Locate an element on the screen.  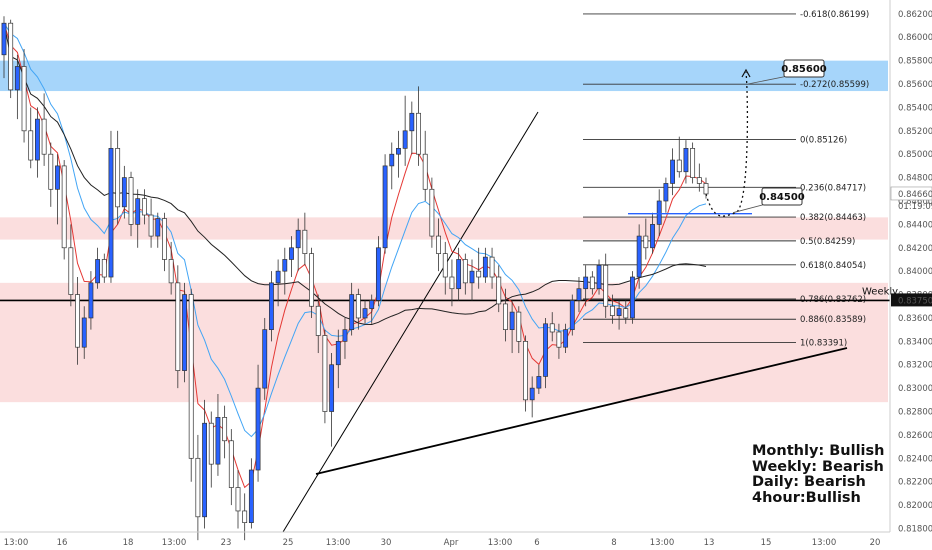
y-tick-18: 0.85400 is located at coordinates (915, 108).